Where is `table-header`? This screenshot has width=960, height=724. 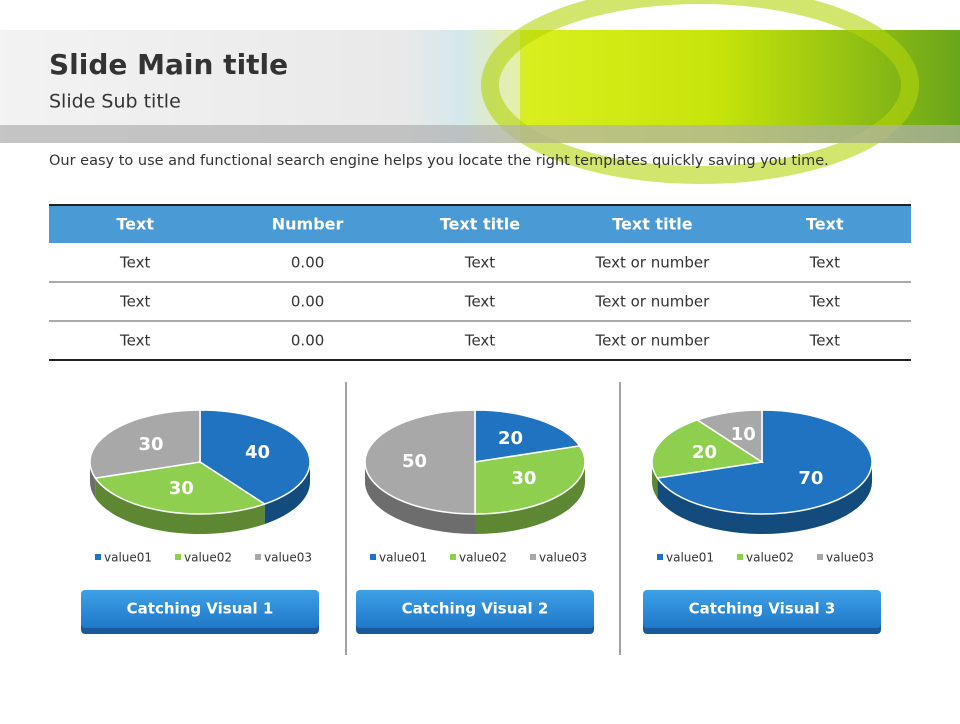 table-header is located at coordinates (480, 224).